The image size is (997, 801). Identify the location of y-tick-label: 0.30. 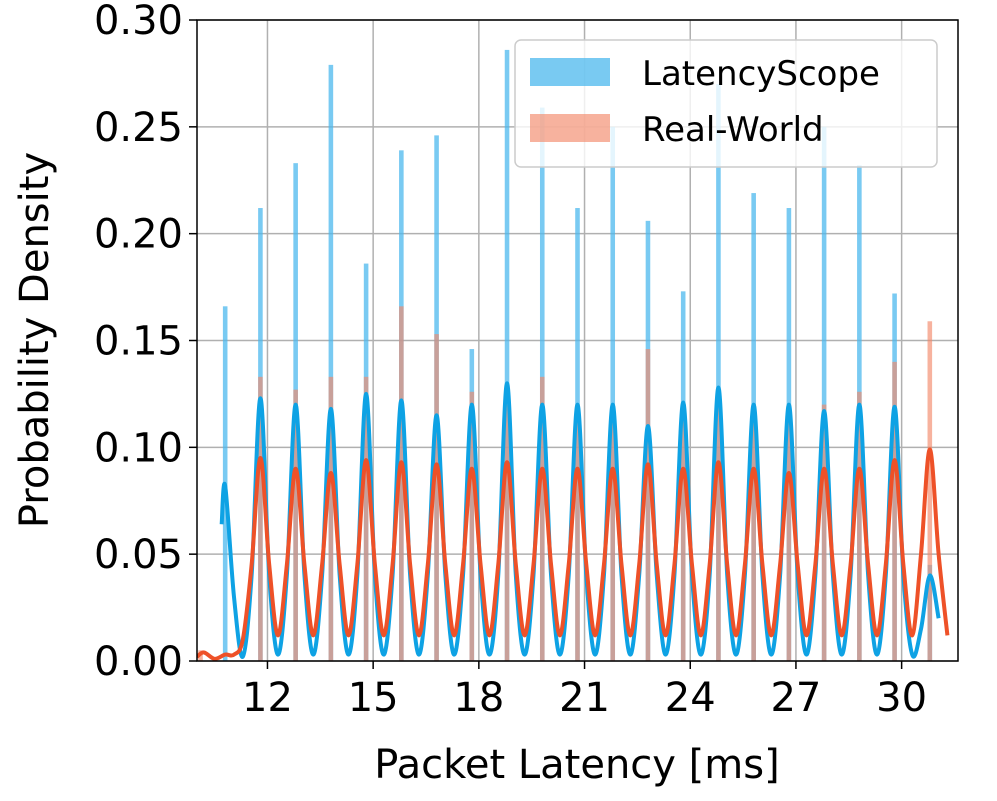
(138, 22).